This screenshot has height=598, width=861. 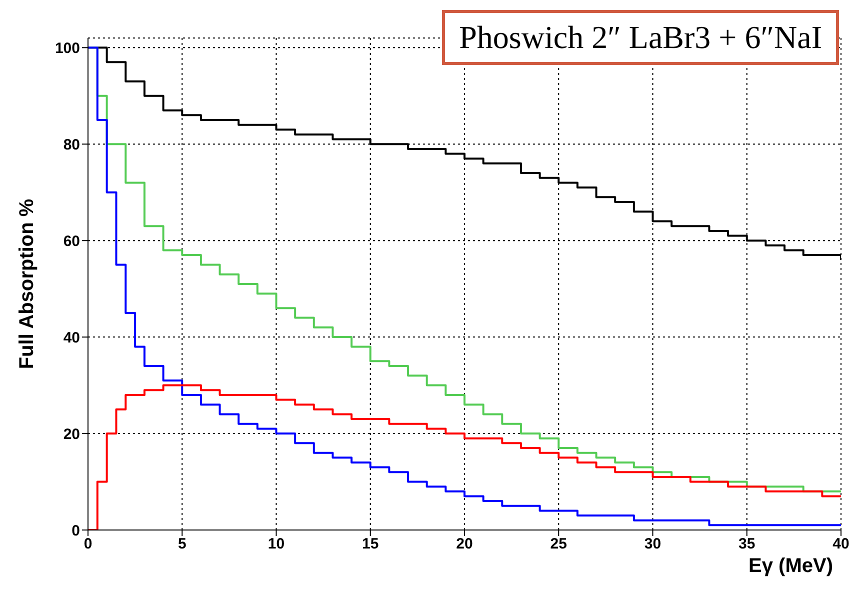 What do you see at coordinates (67, 48) in the screenshot?
I see `y-tick-label: 100` at bounding box center [67, 48].